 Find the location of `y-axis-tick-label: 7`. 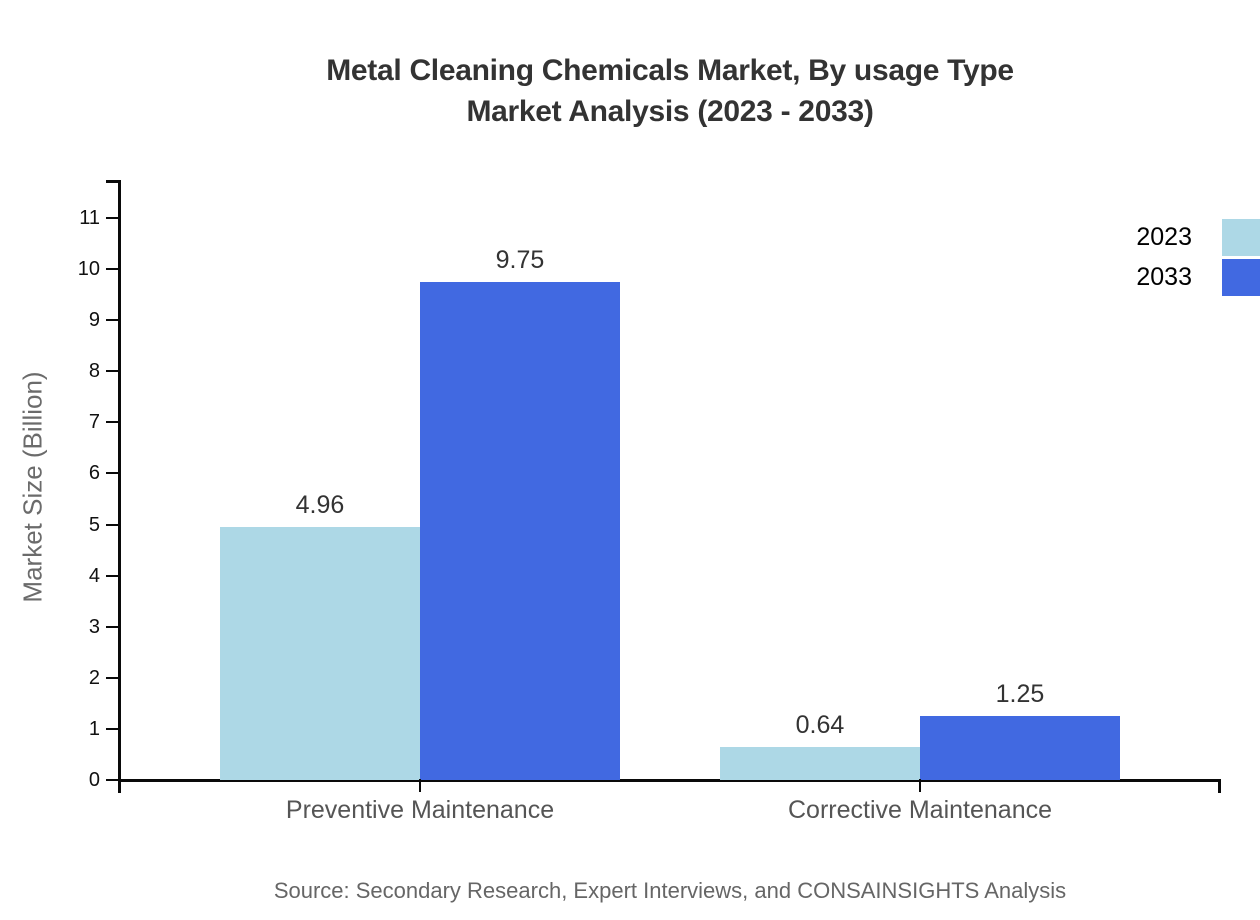

y-axis-tick-label: 7 is located at coordinates (94, 422).